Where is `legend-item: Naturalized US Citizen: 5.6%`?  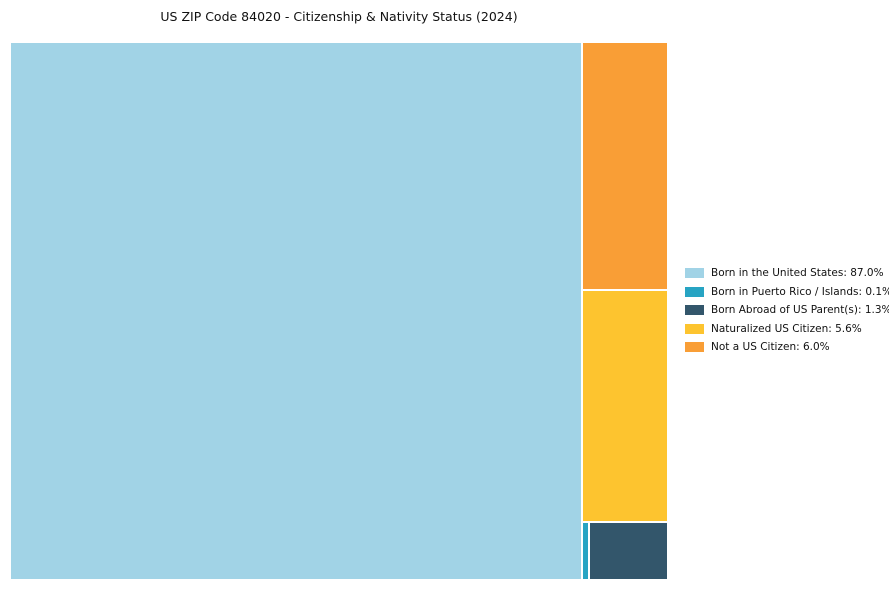
legend-item: Naturalized US Citizen: 5.6% is located at coordinates (787, 329).